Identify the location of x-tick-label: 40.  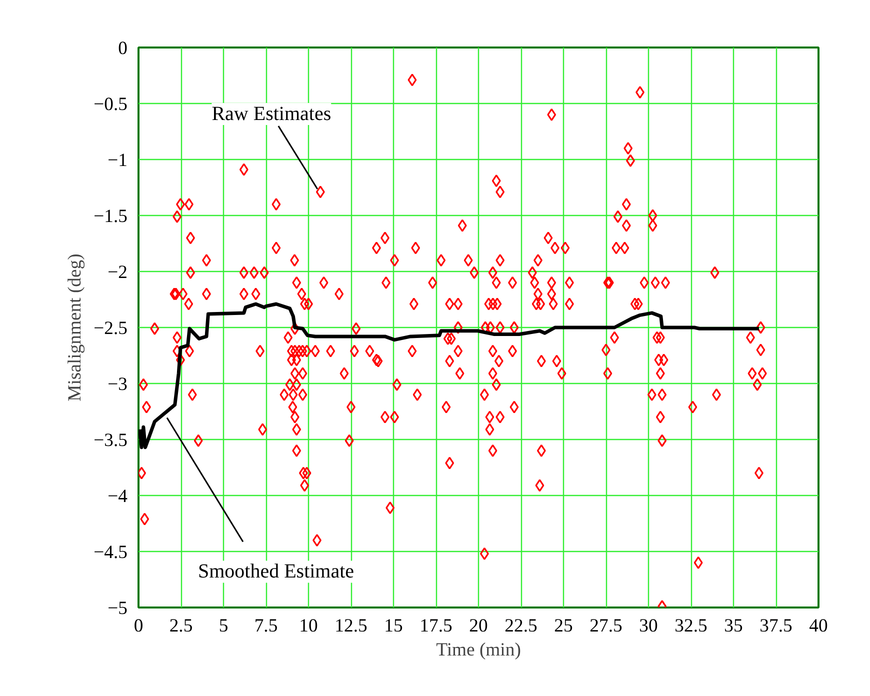
(818, 626).